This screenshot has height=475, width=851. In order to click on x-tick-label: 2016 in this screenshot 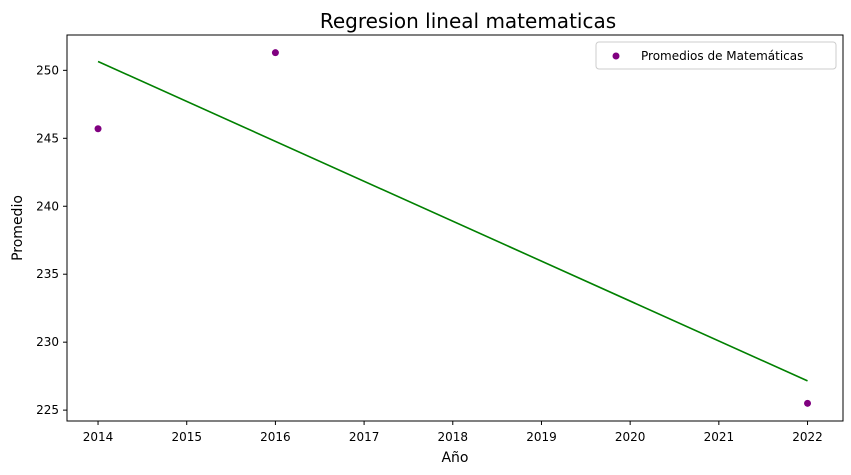, I will do `click(275, 437)`.